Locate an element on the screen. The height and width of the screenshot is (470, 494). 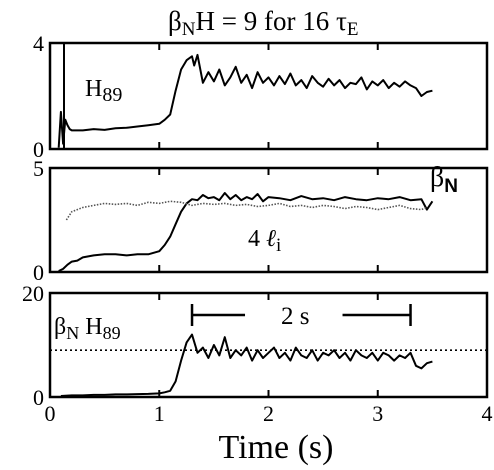
title-tau: τ is located at coordinates (341, 21).